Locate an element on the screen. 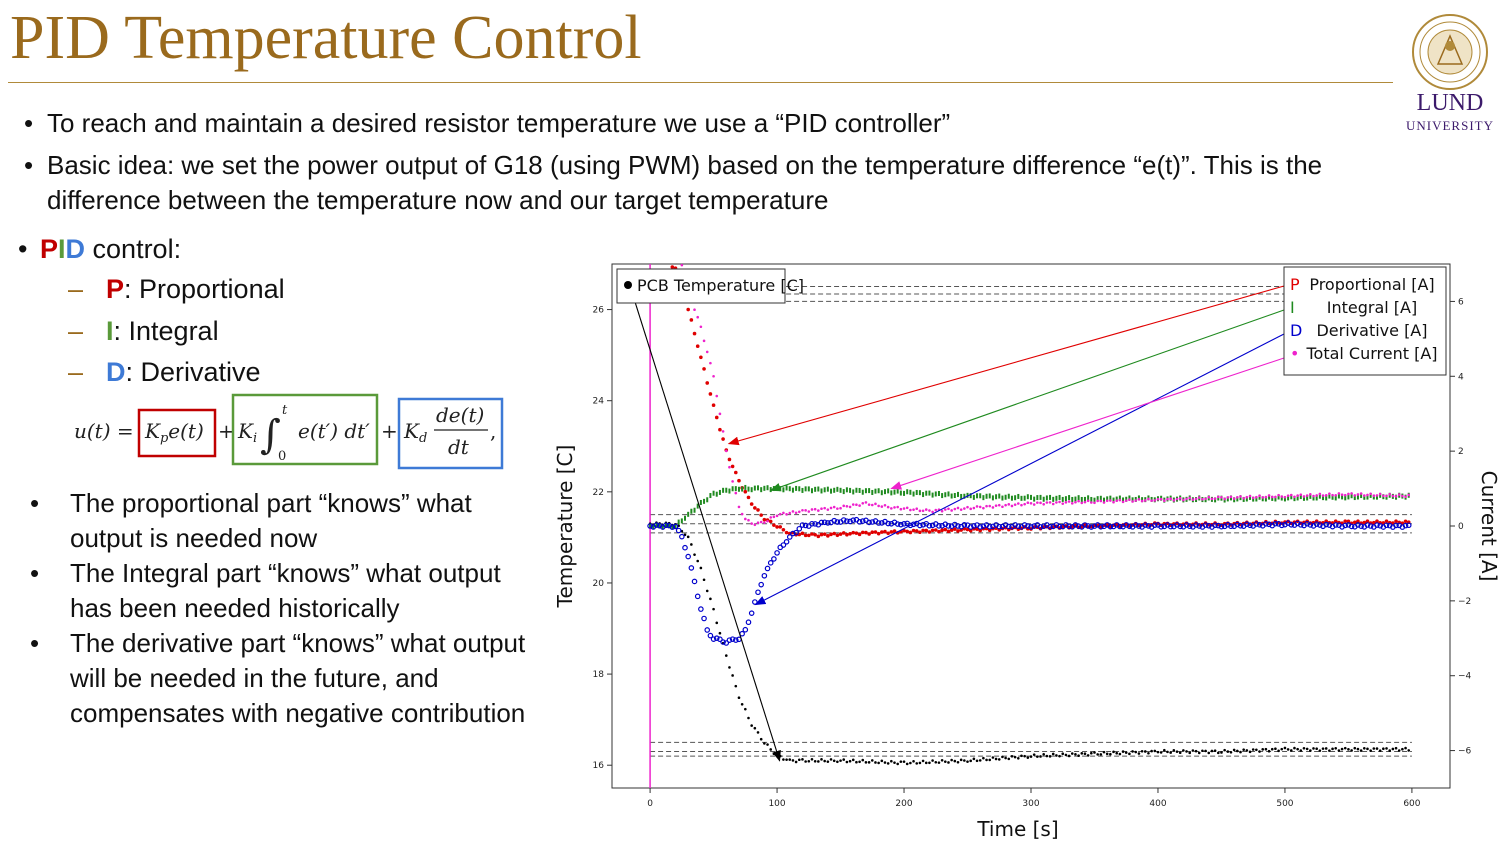 The image size is (1504, 858). y-axis-label: Temperature [C] is located at coordinates (565, 527).